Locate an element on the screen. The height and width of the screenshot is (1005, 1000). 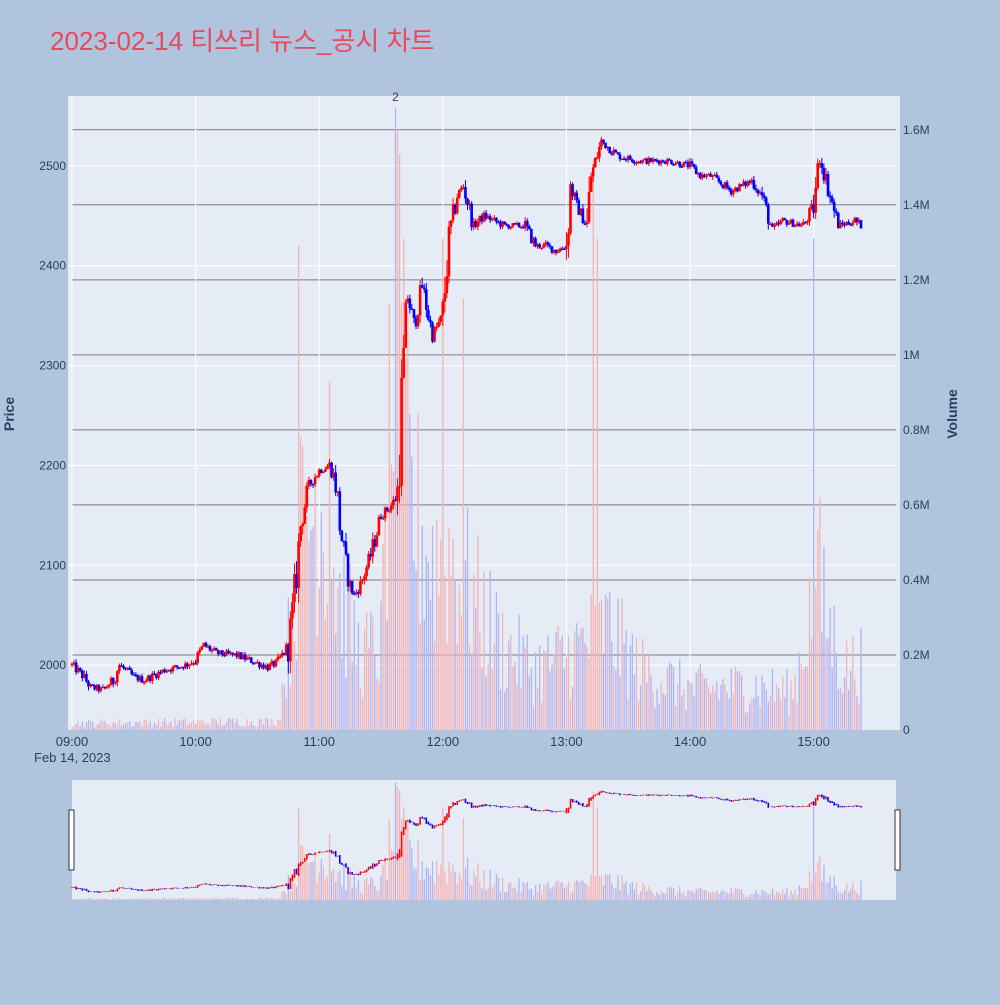
range-slider-handle-left is located at coordinates (71, 840).